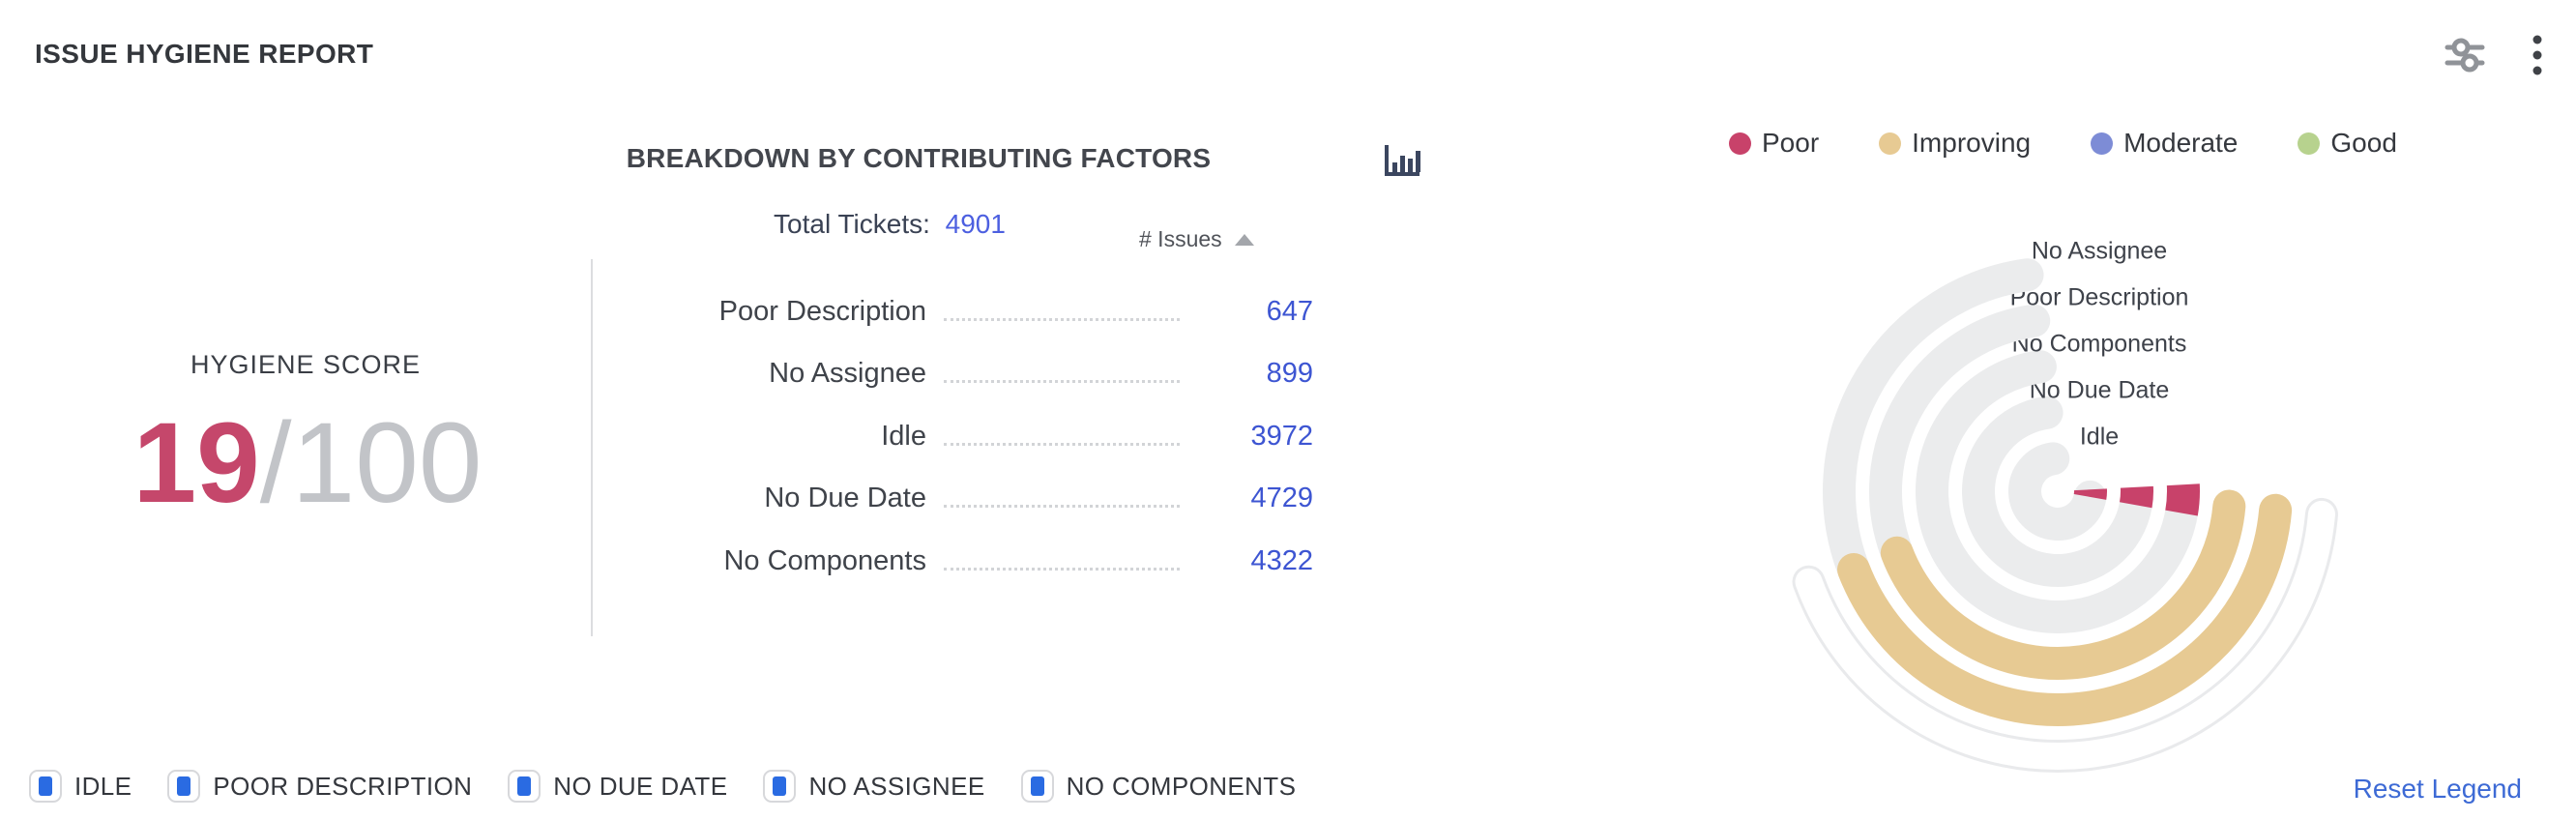  What do you see at coordinates (319, 786) in the screenshot?
I see `legend-item-poor-description: POOR DESCRIPTION` at bounding box center [319, 786].